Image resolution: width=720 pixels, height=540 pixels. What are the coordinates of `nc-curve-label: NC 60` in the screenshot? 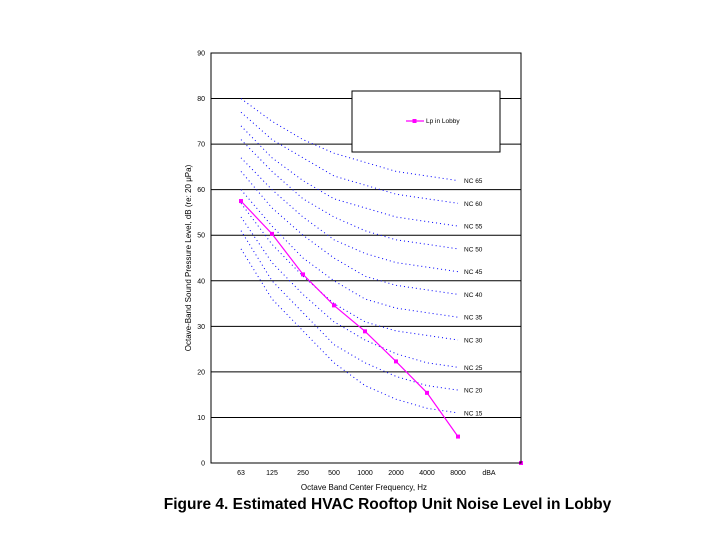 It's located at (473, 204).